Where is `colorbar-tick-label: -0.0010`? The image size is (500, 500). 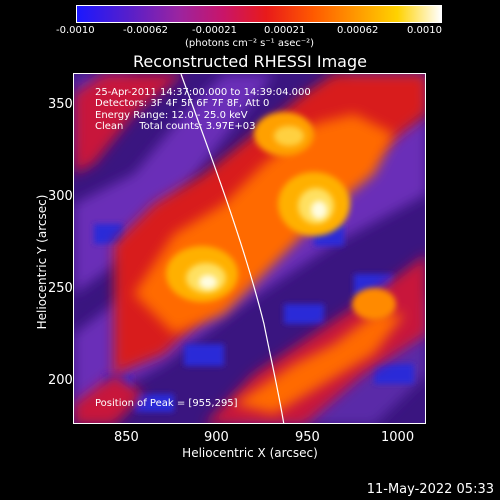 colorbar-tick-label: -0.0010 is located at coordinates (75, 30).